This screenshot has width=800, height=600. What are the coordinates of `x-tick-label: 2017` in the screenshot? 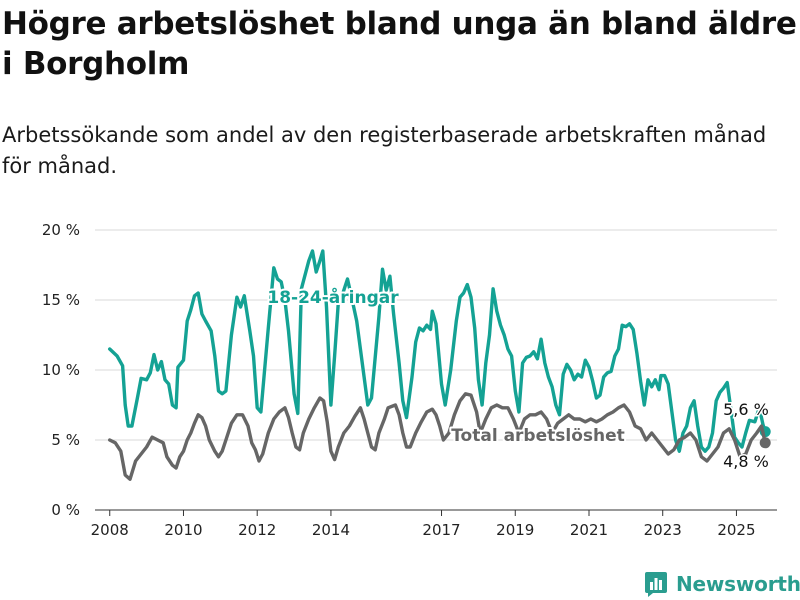 It's located at (441, 530).